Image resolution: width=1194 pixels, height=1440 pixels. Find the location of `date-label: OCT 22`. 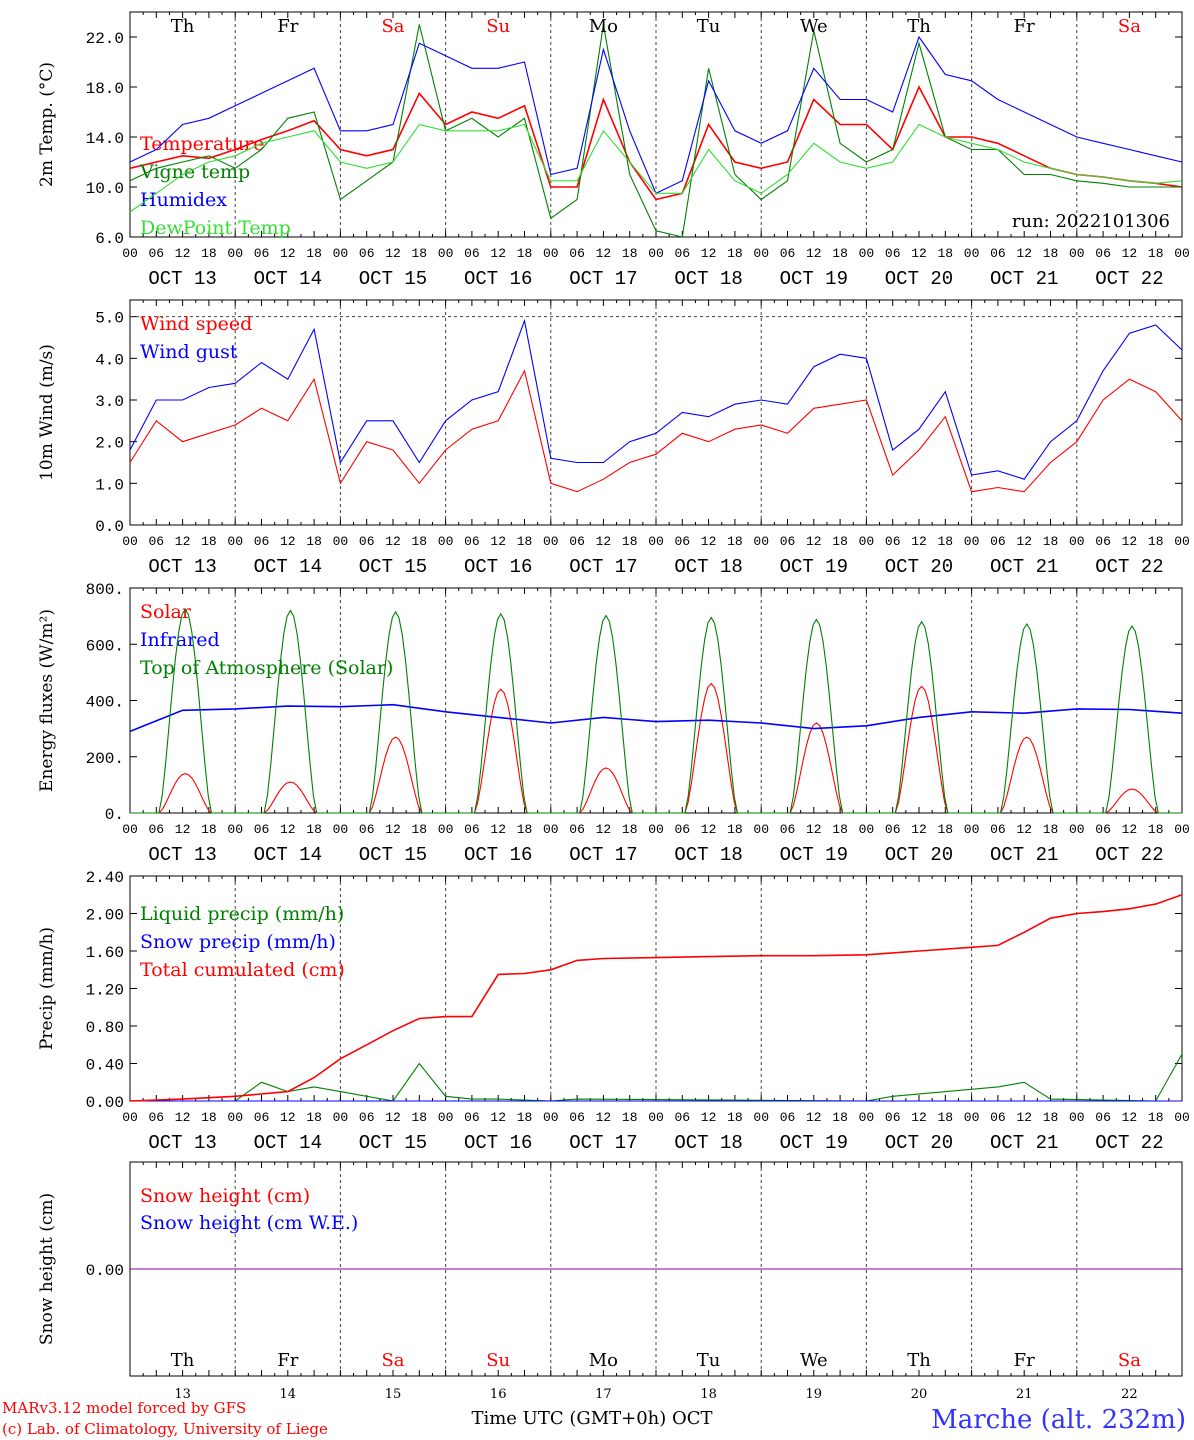

date-label: OCT 22 is located at coordinates (1129, 855).